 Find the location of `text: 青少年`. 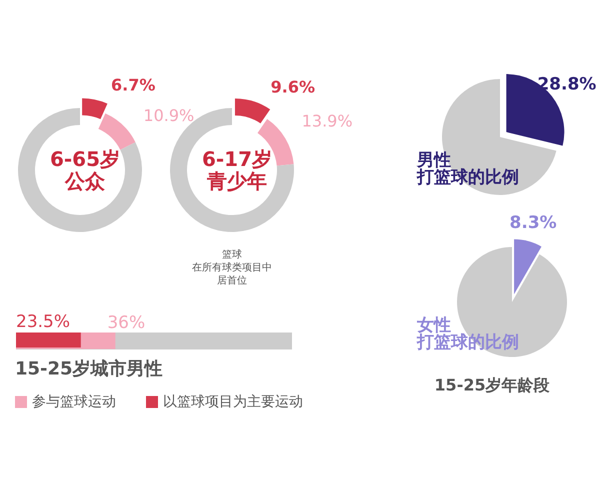

text: 青少年 is located at coordinates (236, 181).